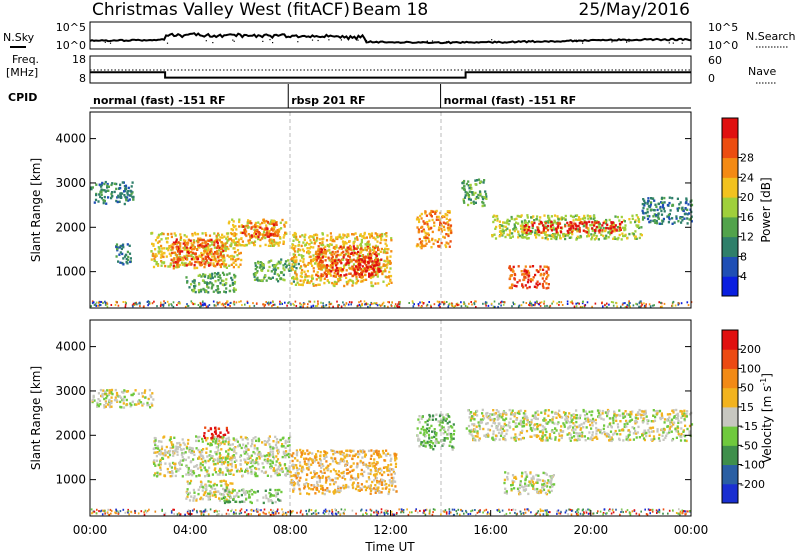 The image size is (800, 554). Describe the element at coordinates (398, 42) in the screenshot. I see `nsearch-point` at that location.